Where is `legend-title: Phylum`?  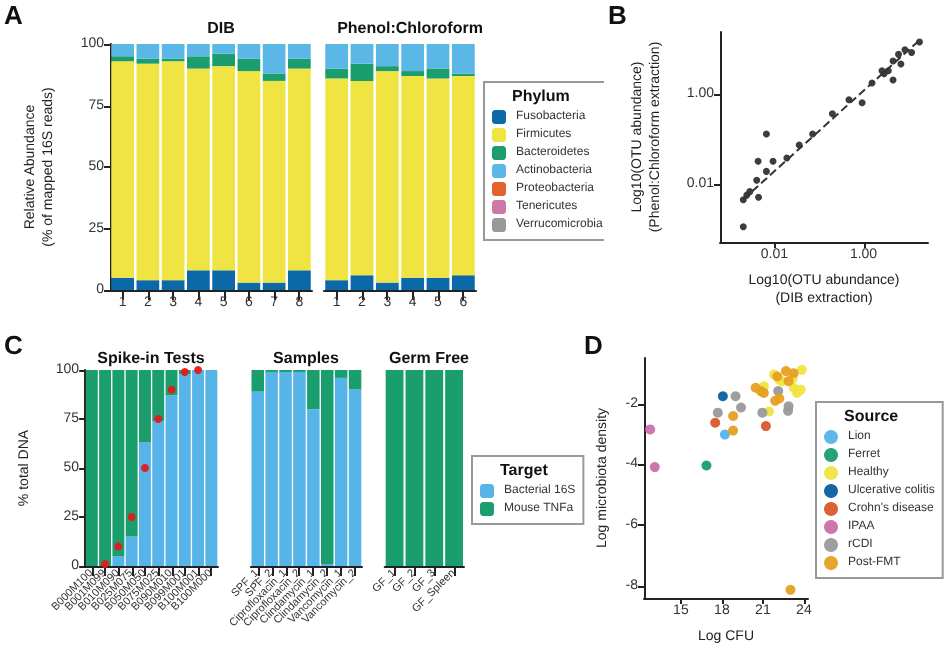 legend-title: Phylum is located at coordinates (541, 96).